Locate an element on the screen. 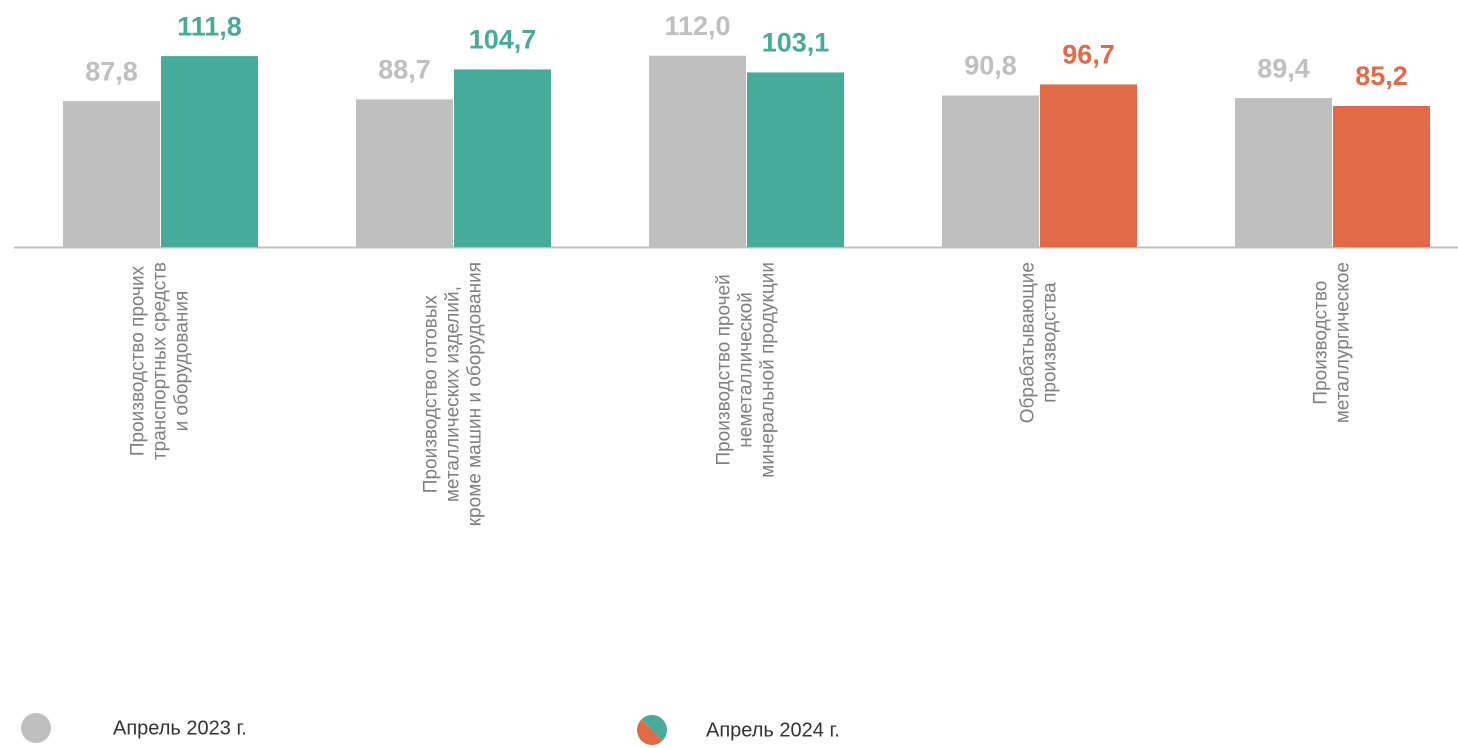 This screenshot has height=748, width=1458. value-label: 88,7 is located at coordinates (404, 70).